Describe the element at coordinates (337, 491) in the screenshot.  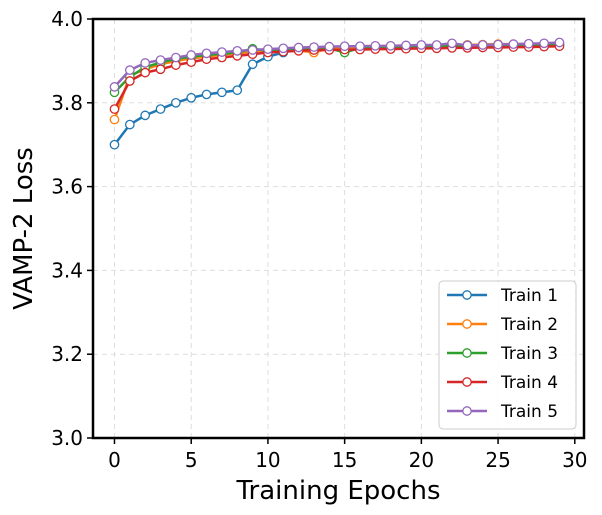
I see `x-axis-title: Training Epochs` at that location.